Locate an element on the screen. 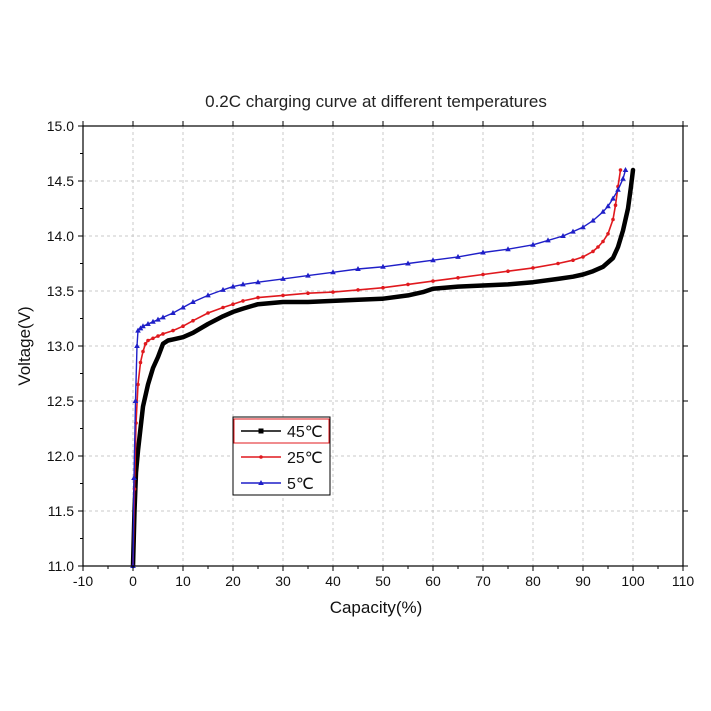 This screenshot has height=711, width=711. x-tick-label: 20 is located at coordinates (233, 581).